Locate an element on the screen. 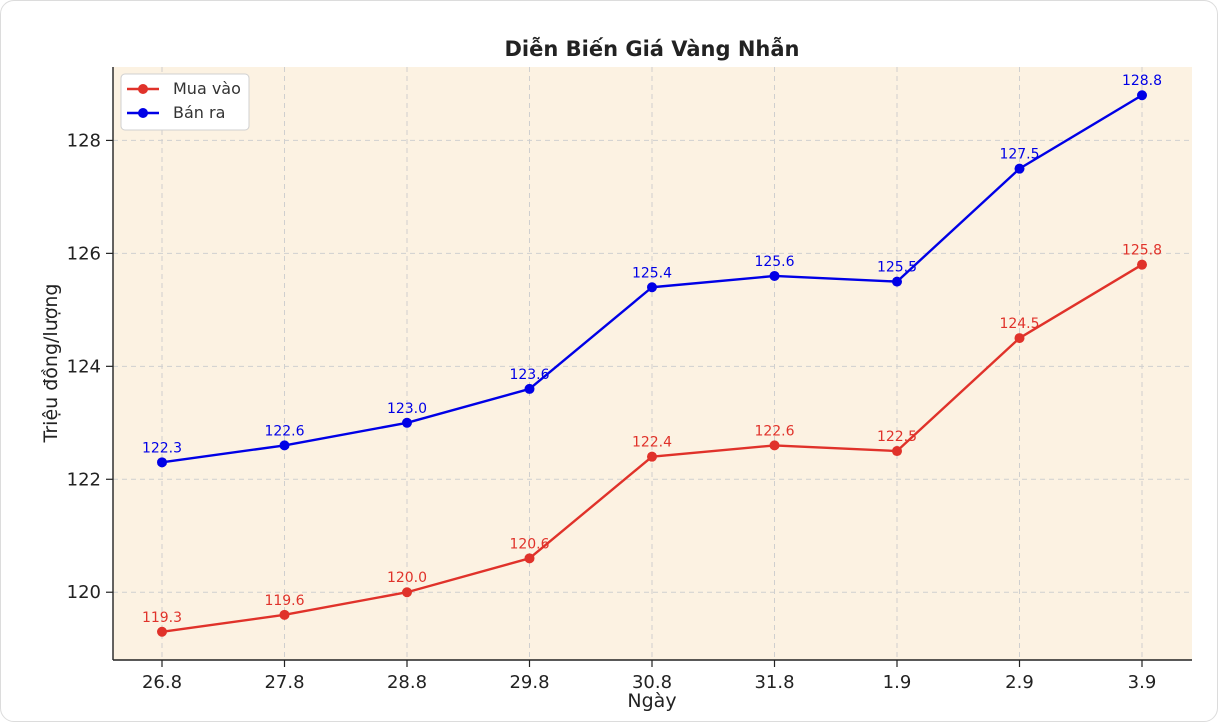 This screenshot has width=1218, height=722. x-tick-label: 27.8 is located at coordinates (284, 682).